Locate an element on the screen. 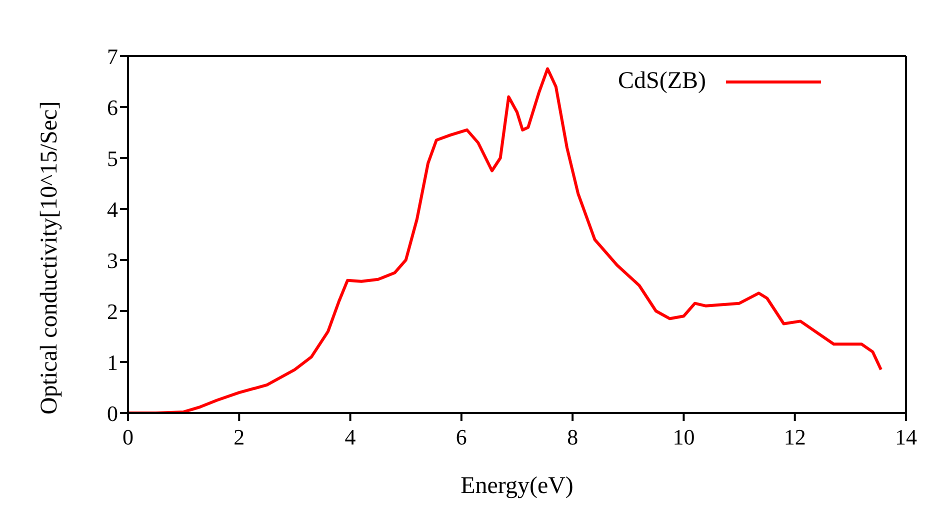  y-tick-label: 4 is located at coordinates (112, 209).